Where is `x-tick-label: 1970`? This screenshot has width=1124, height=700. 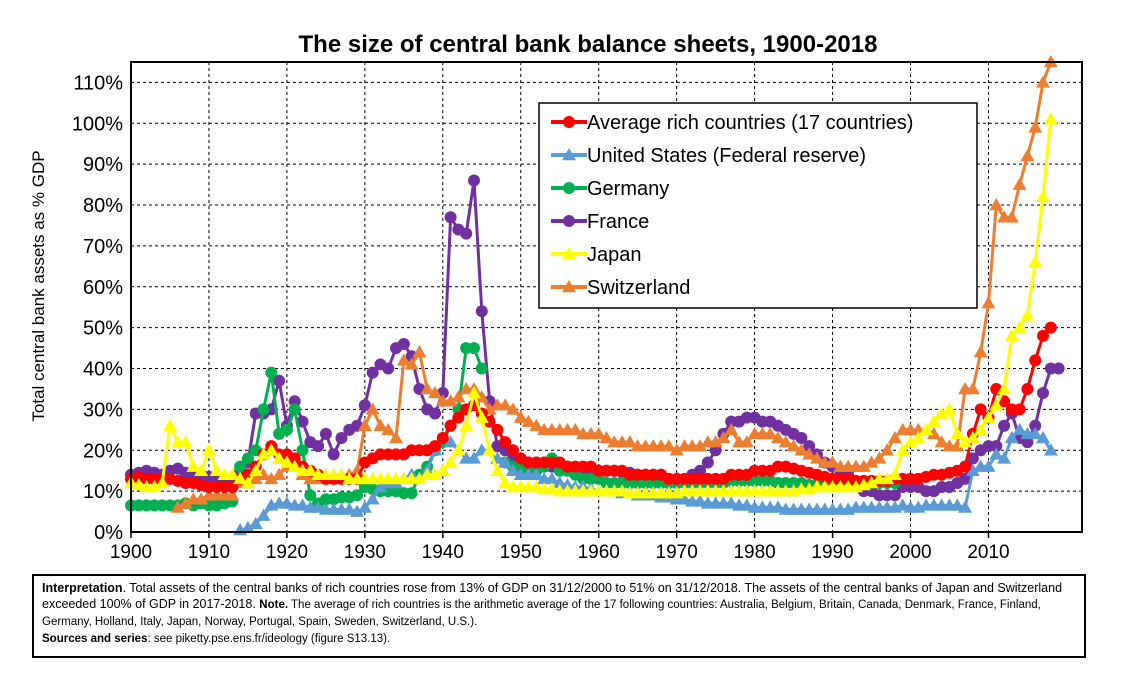
x-tick-label: 1970 is located at coordinates (677, 552).